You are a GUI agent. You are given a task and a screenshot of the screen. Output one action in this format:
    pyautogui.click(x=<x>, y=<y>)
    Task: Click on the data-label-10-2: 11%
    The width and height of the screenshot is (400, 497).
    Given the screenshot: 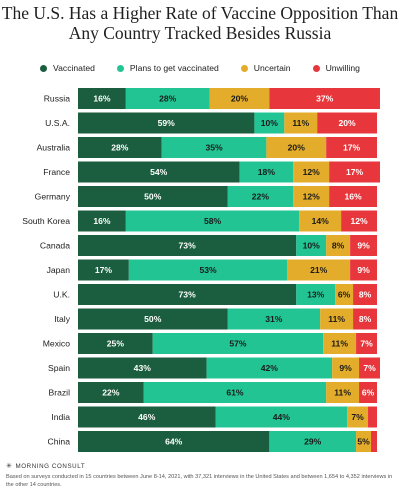 What is the action you would take?
    pyautogui.click(x=339, y=344)
    